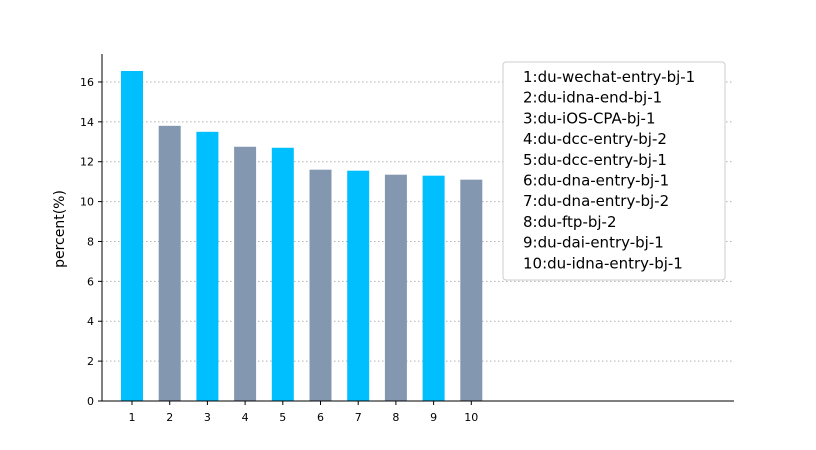 Image resolution: width=816 pixels, height=450 pixels. Describe the element at coordinates (592, 98) in the screenshot. I see `legend-entry: 2:du-idna-end-bj-1` at that location.